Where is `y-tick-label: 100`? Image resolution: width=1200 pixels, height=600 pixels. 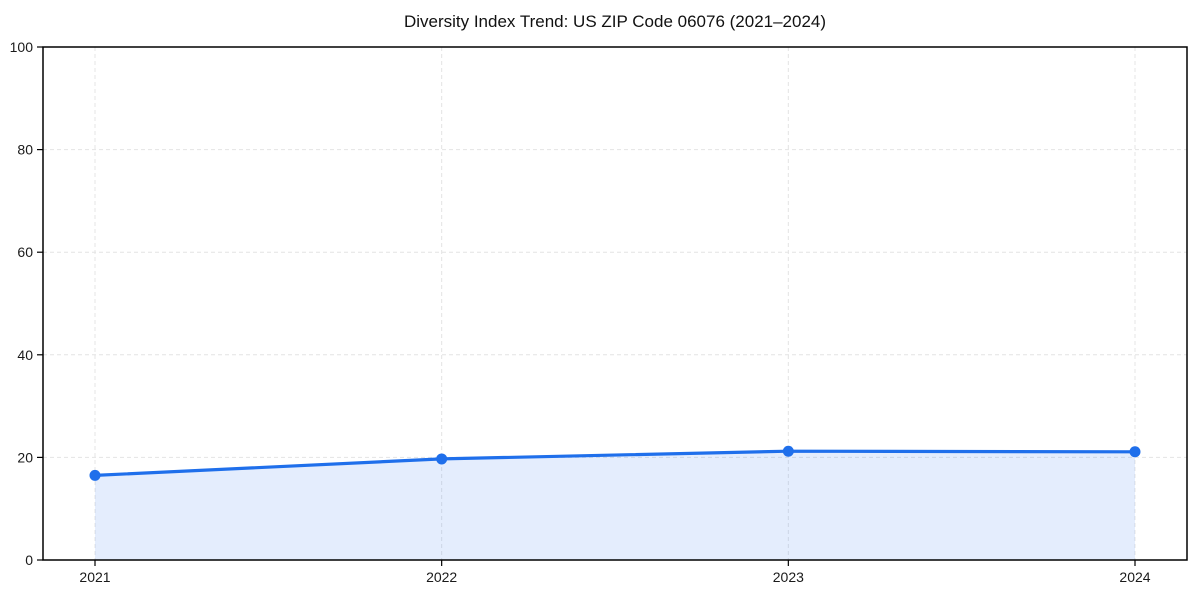
y-tick-label: 100 is located at coordinates (22, 47).